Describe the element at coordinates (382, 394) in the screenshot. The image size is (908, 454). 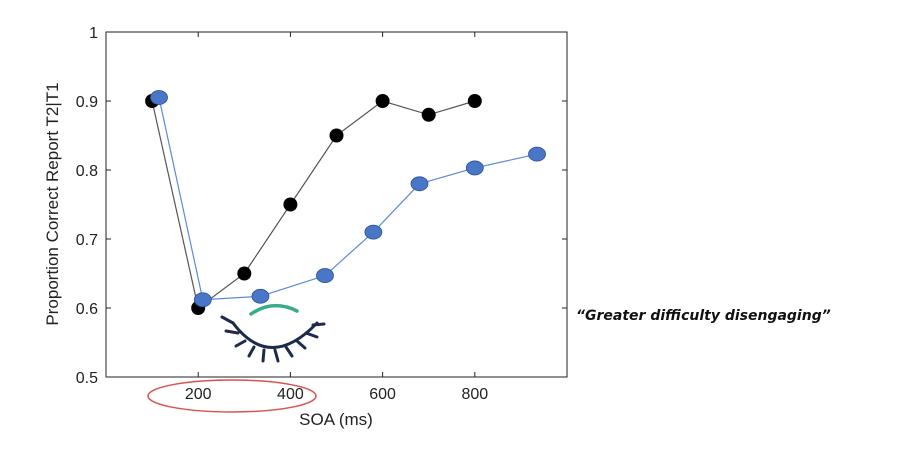
I see `x-tick-label: 600` at that location.